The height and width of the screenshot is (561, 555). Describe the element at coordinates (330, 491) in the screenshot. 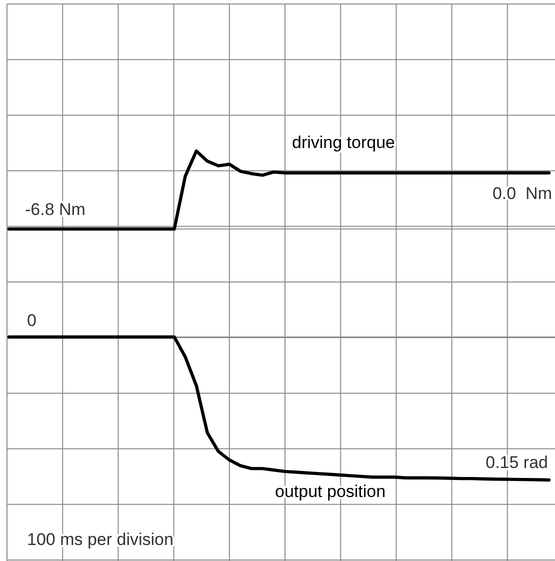

I see `series-label: output position` at that location.